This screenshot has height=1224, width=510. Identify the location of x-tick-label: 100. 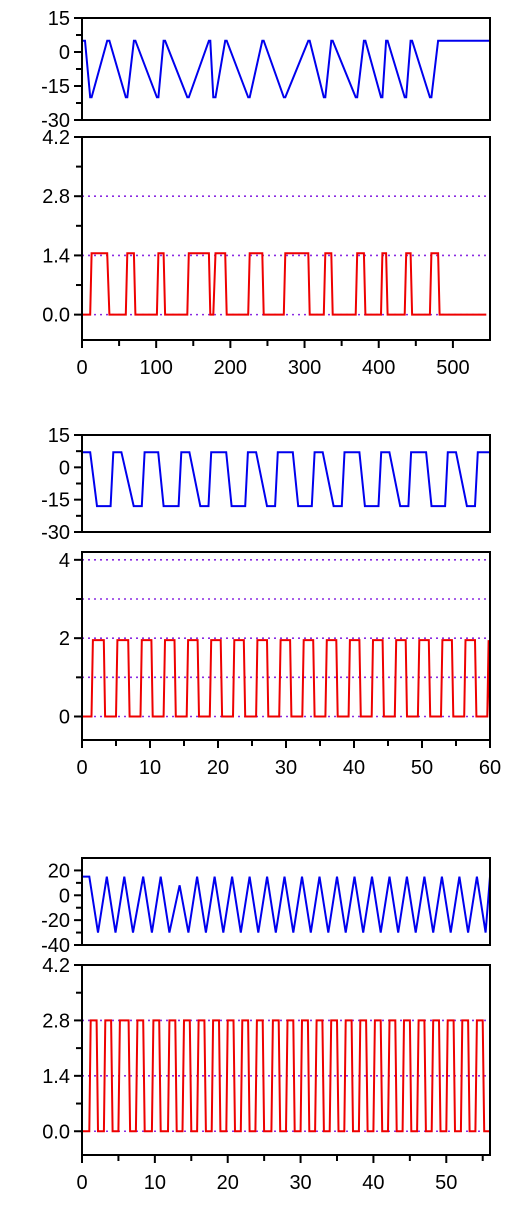
(155, 368).